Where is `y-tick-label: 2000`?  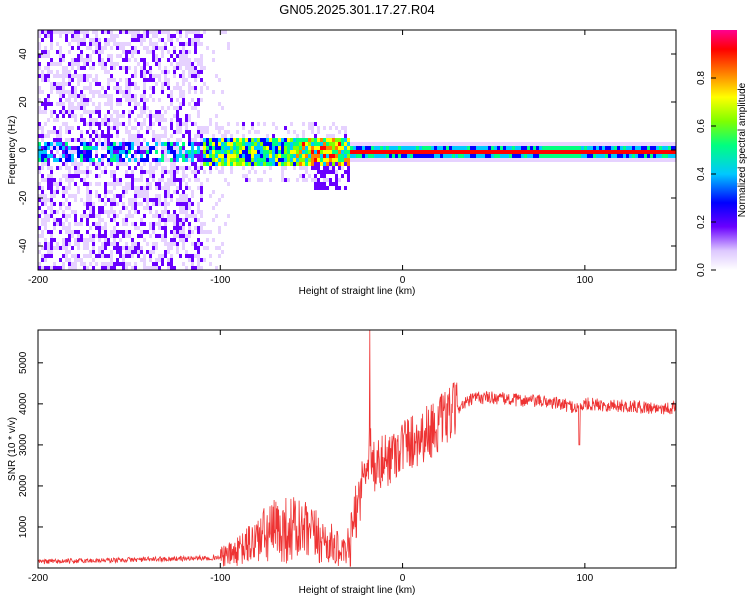 y-tick-label: 2000 is located at coordinates (23, 485).